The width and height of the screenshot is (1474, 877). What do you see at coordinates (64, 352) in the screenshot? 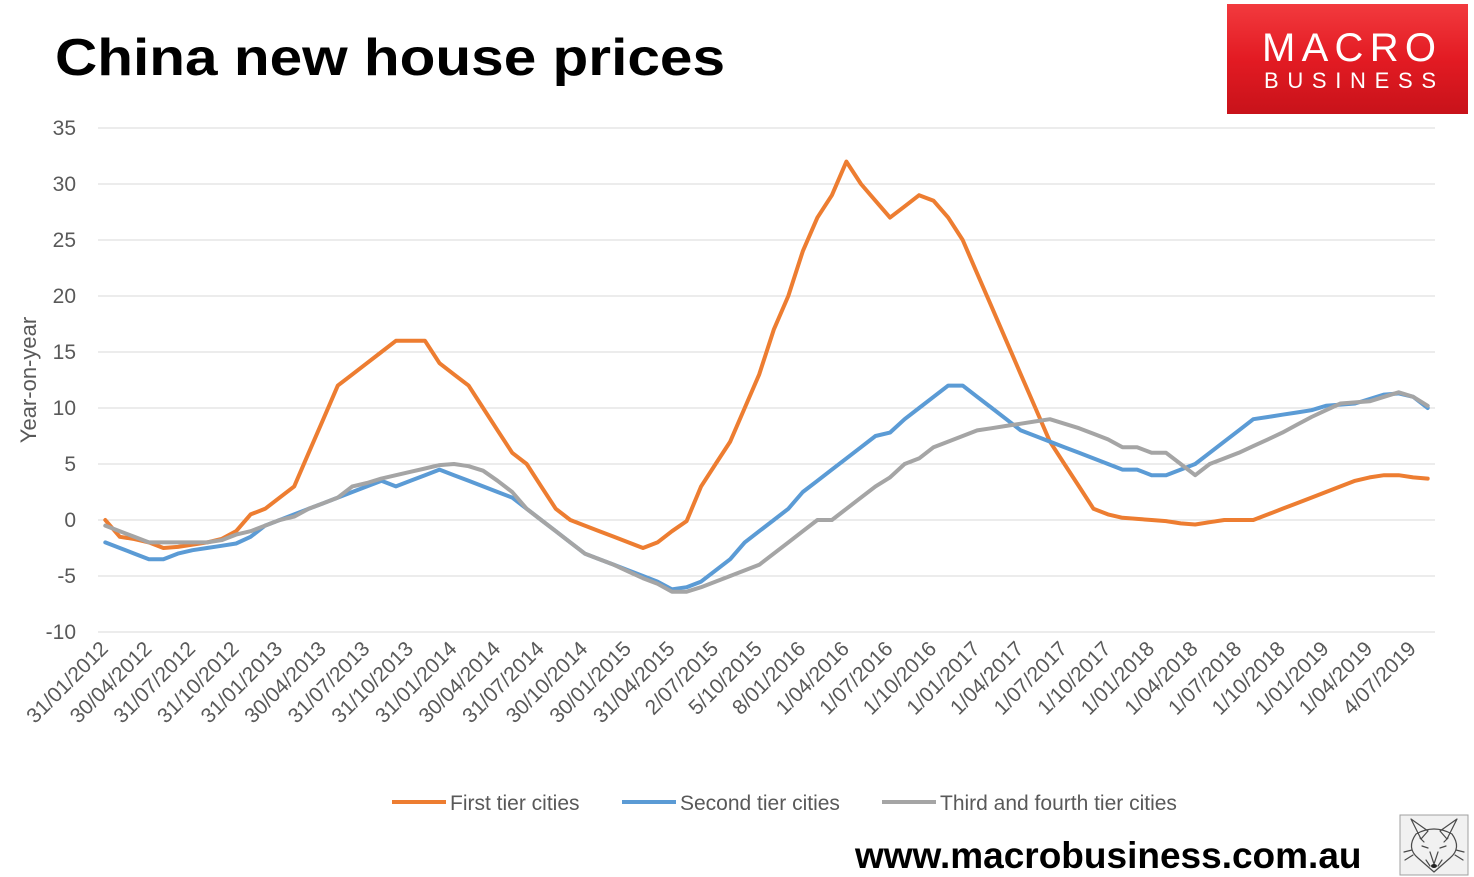
I see `y-tick-label: 15` at bounding box center [64, 352].